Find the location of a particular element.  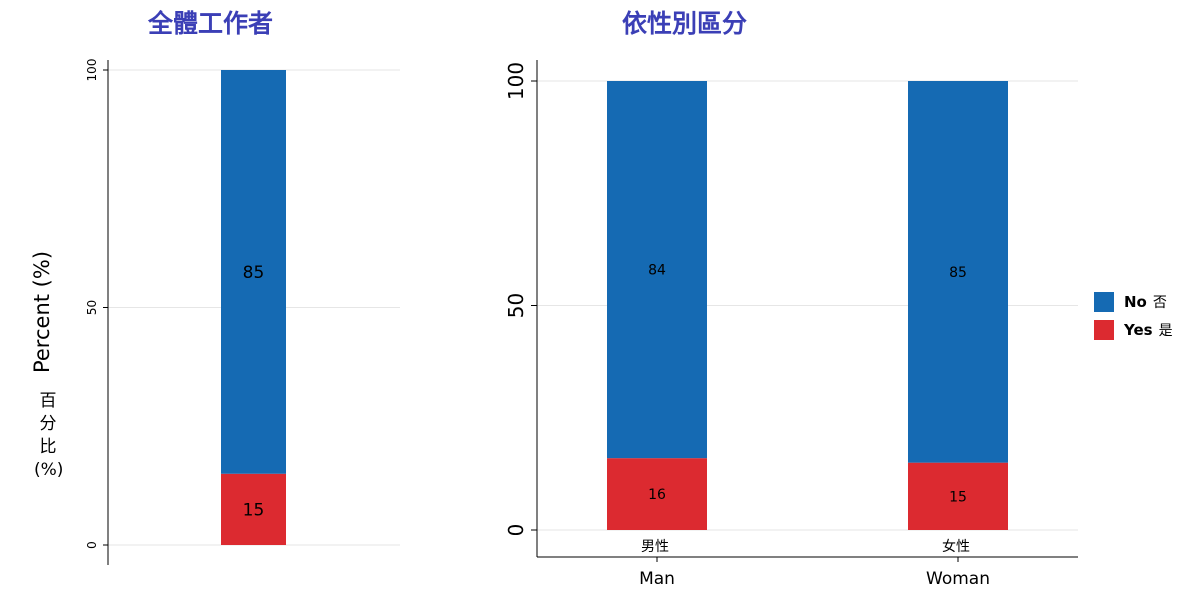

y-label-cn-char: 分 is located at coordinates (48, 424).